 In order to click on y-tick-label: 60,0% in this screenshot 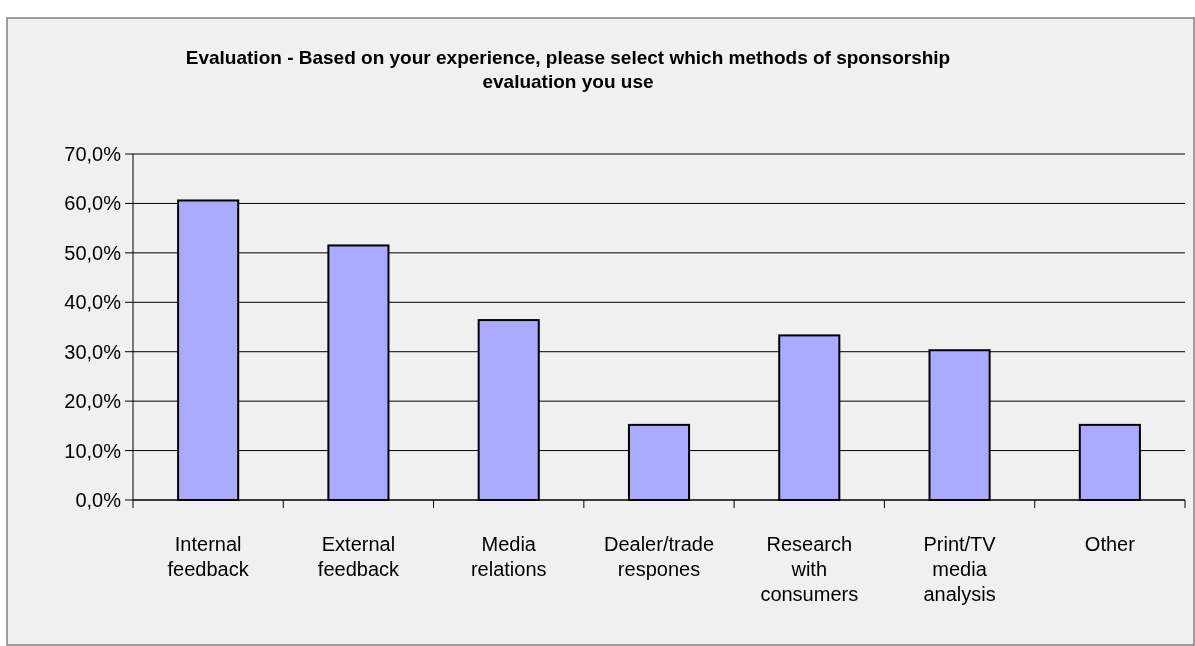, I will do `click(93, 203)`.